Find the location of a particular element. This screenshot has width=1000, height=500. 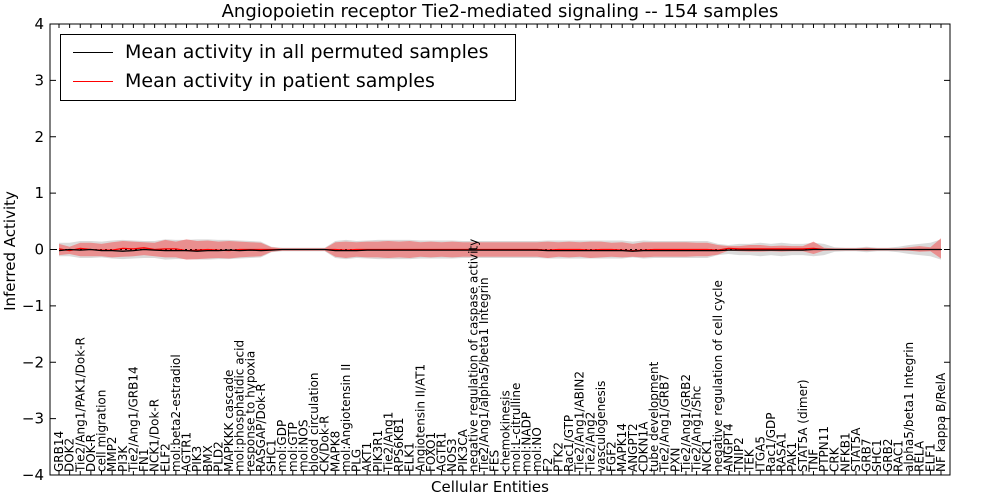

x-tick-label: alpha5/beta1 Integrin is located at coordinates (909, 407).